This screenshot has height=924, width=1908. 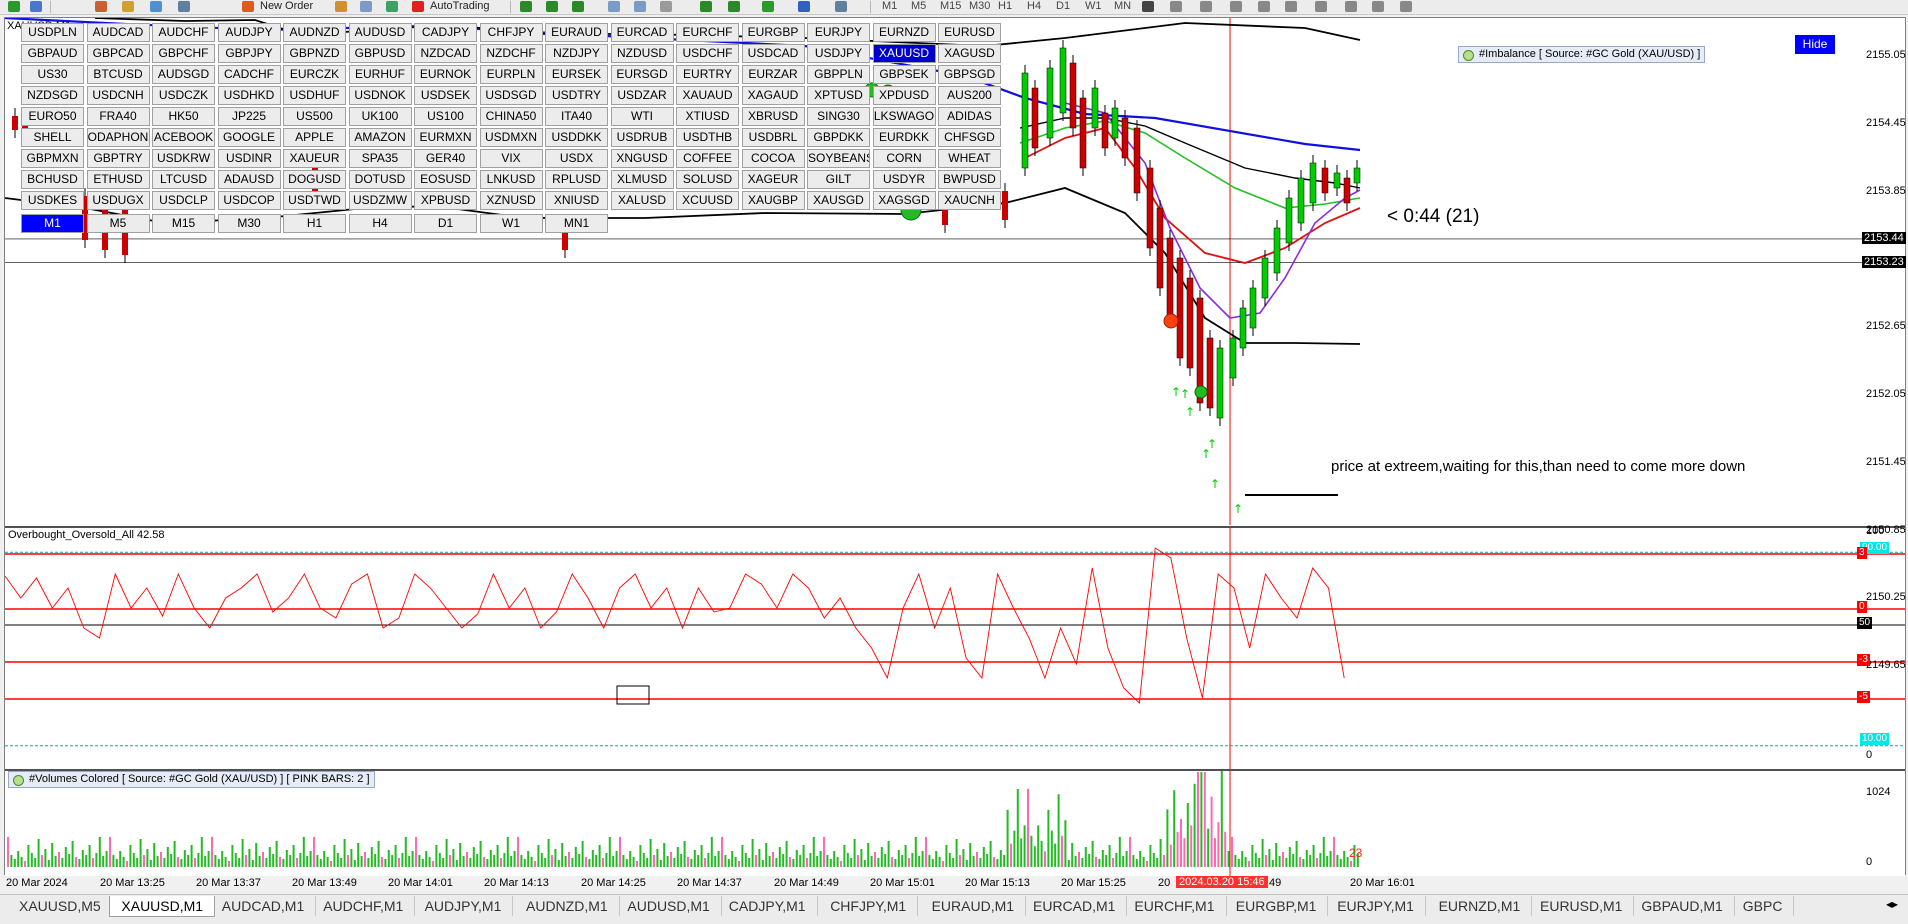 I want to click on symbol-button-chfjpy: CHFJPY, so click(x=511, y=32).